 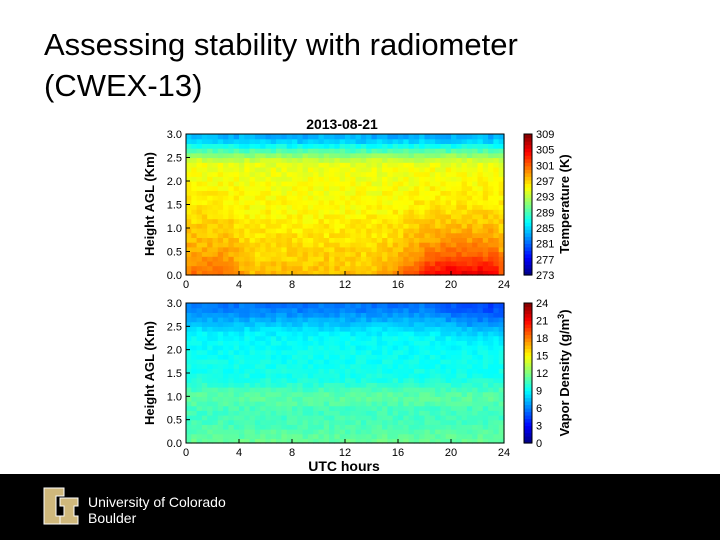 What do you see at coordinates (345, 285) in the screenshot?
I see `x-tick-label: 12` at bounding box center [345, 285].